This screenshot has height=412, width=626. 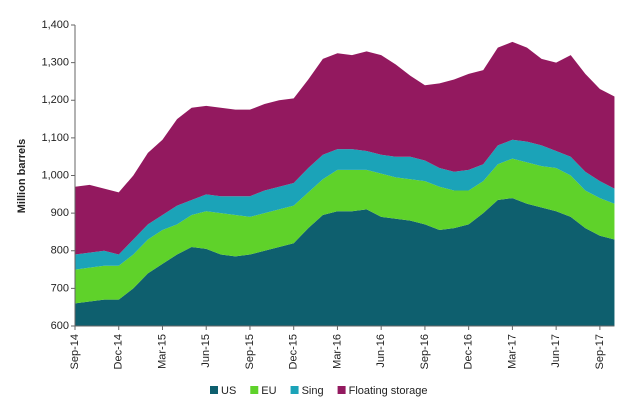 What do you see at coordinates (162, 351) in the screenshot?
I see `x-tick-label: Mar-15` at bounding box center [162, 351].